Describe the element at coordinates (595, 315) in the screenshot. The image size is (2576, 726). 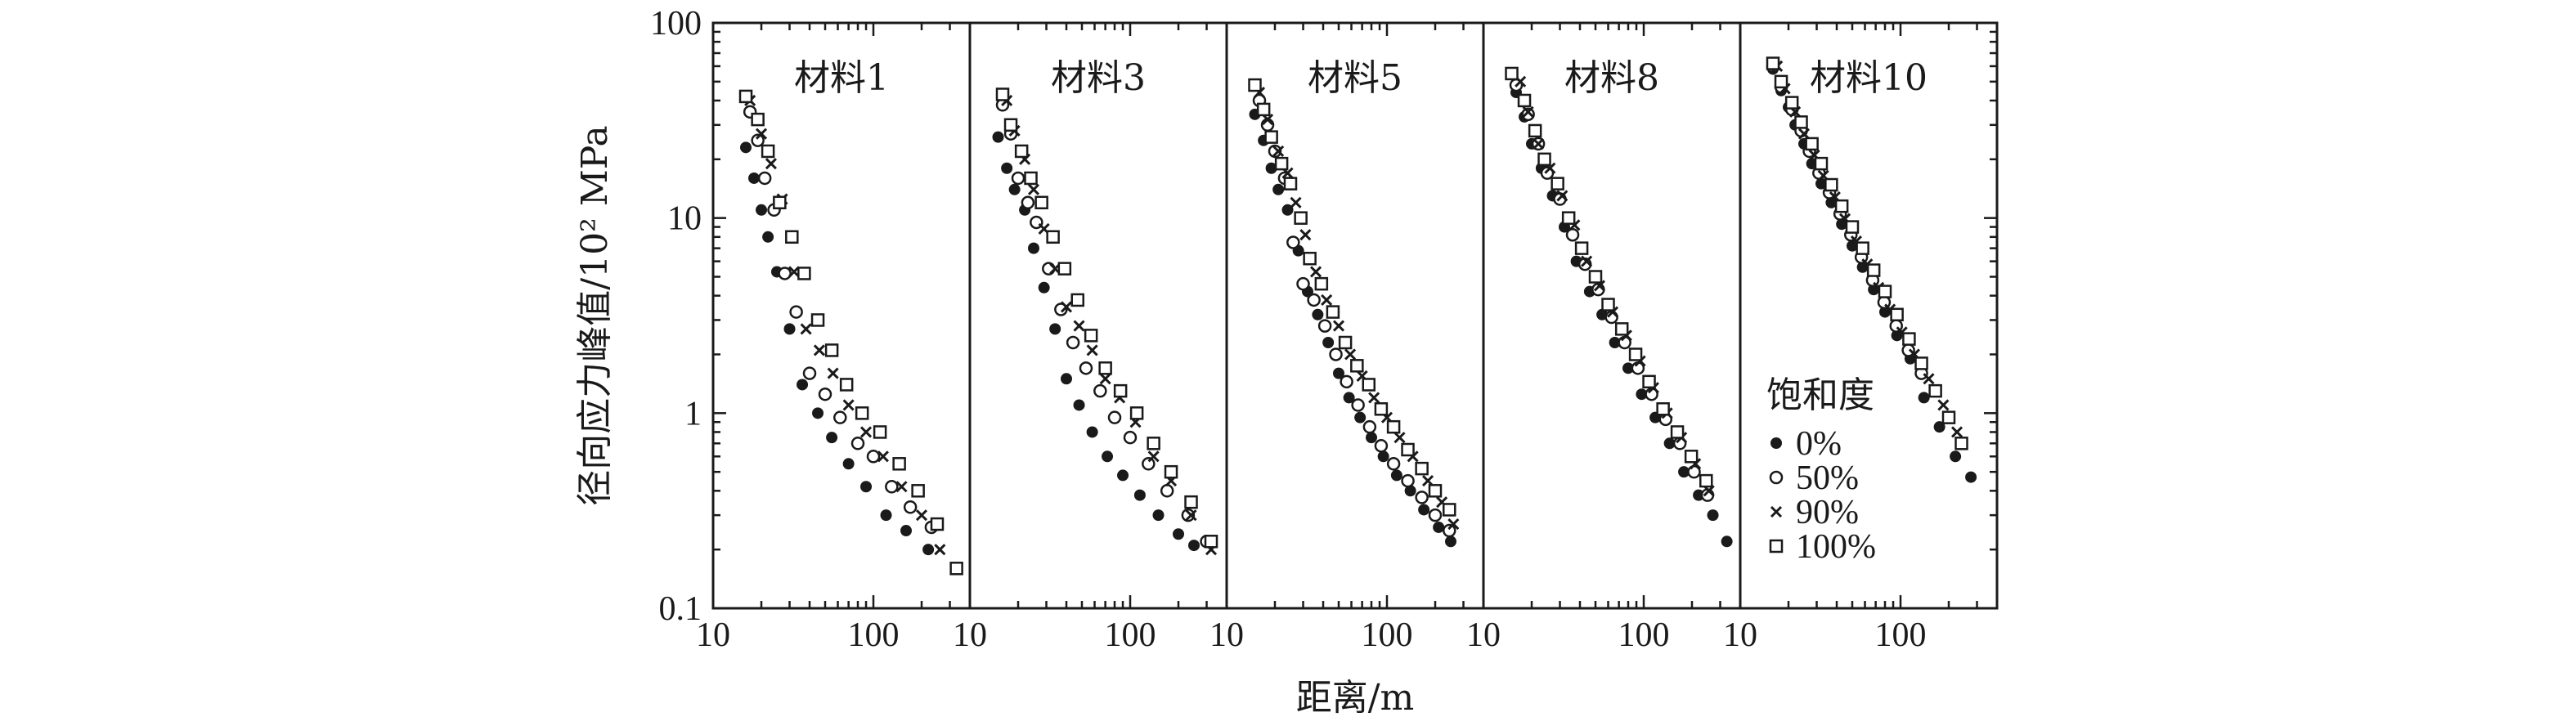
I see `y-axis-title: 径向应力峰值/10² MPa` at that location.